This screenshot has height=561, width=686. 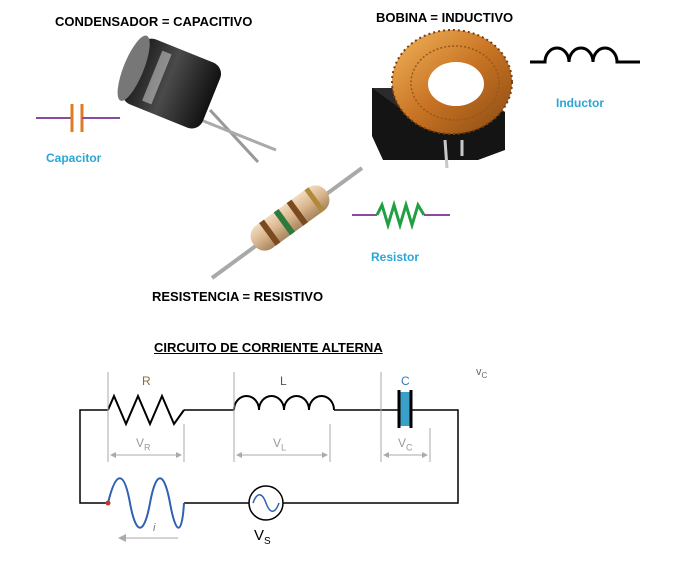 I want to click on inductor-heading: BOBINA = INDUCTIVO, so click(x=445, y=17).